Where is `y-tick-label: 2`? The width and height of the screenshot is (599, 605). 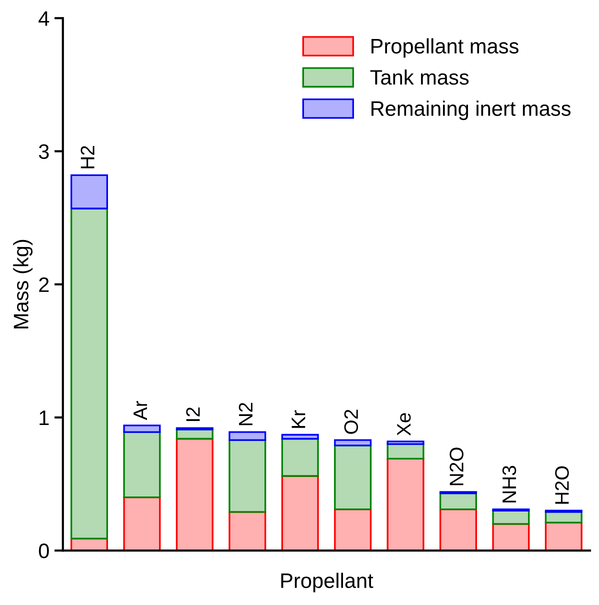
y-tick-label: 2 is located at coordinates (44, 284).